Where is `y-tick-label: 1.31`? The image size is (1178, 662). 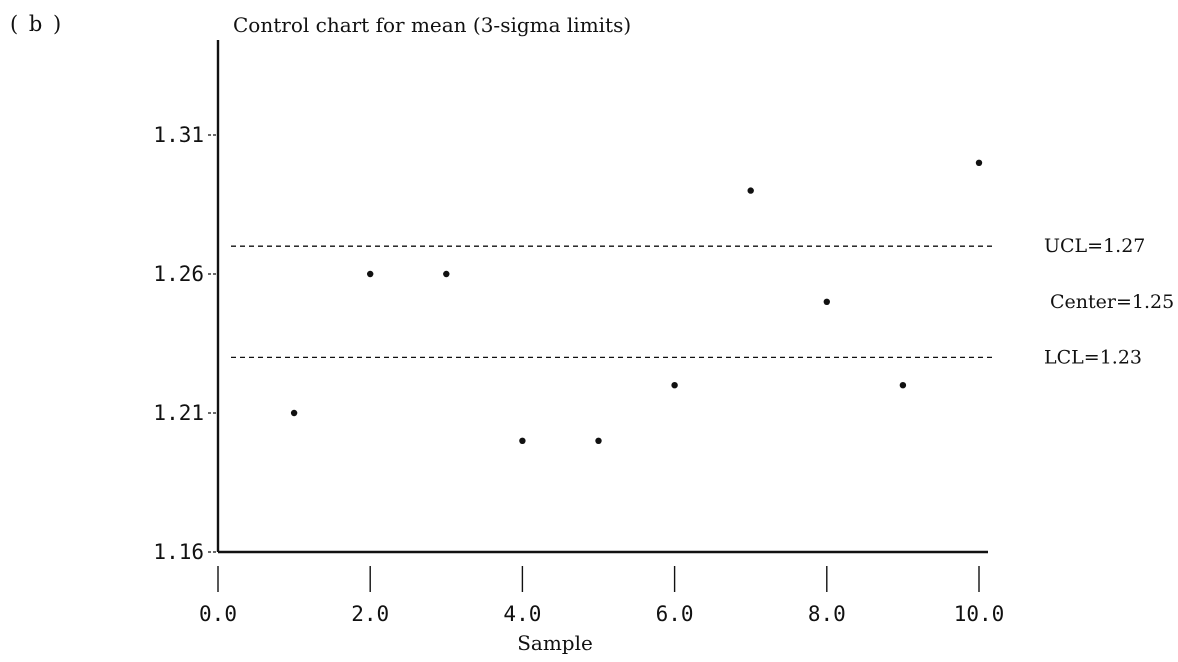
y-tick-label: 1.31 is located at coordinates (178, 135).